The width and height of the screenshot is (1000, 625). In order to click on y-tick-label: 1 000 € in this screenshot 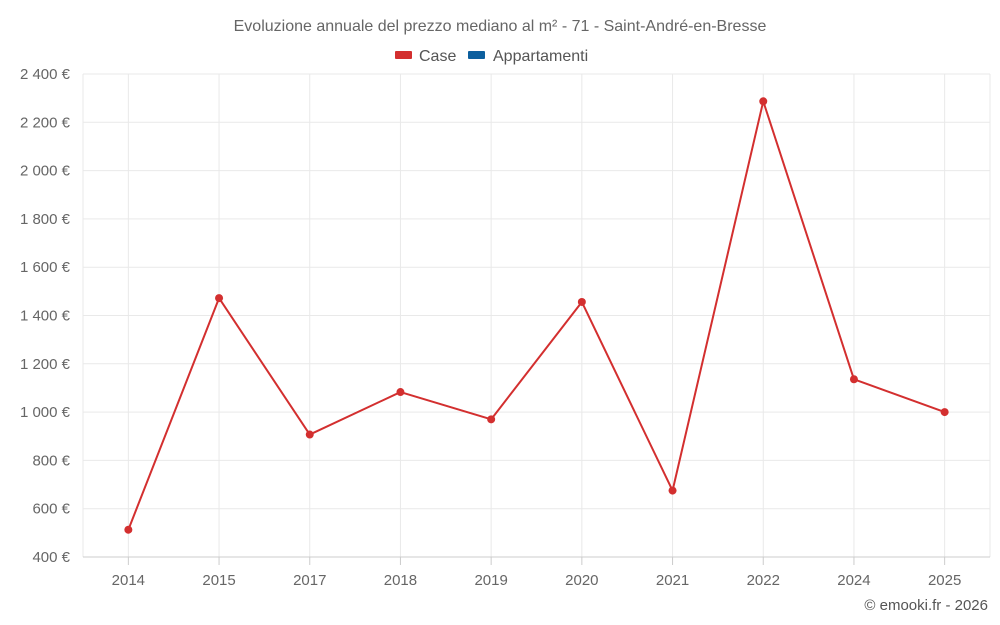, I will do `click(45, 412)`.